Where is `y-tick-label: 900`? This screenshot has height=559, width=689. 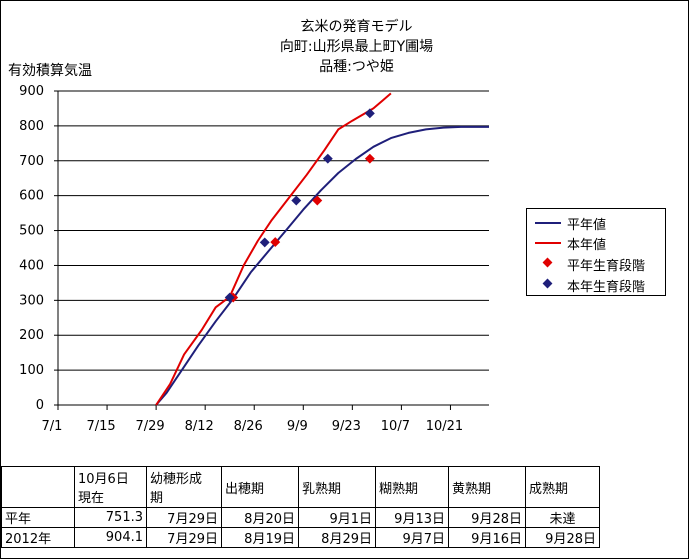
y-tick-label: 900 is located at coordinates (31, 91).